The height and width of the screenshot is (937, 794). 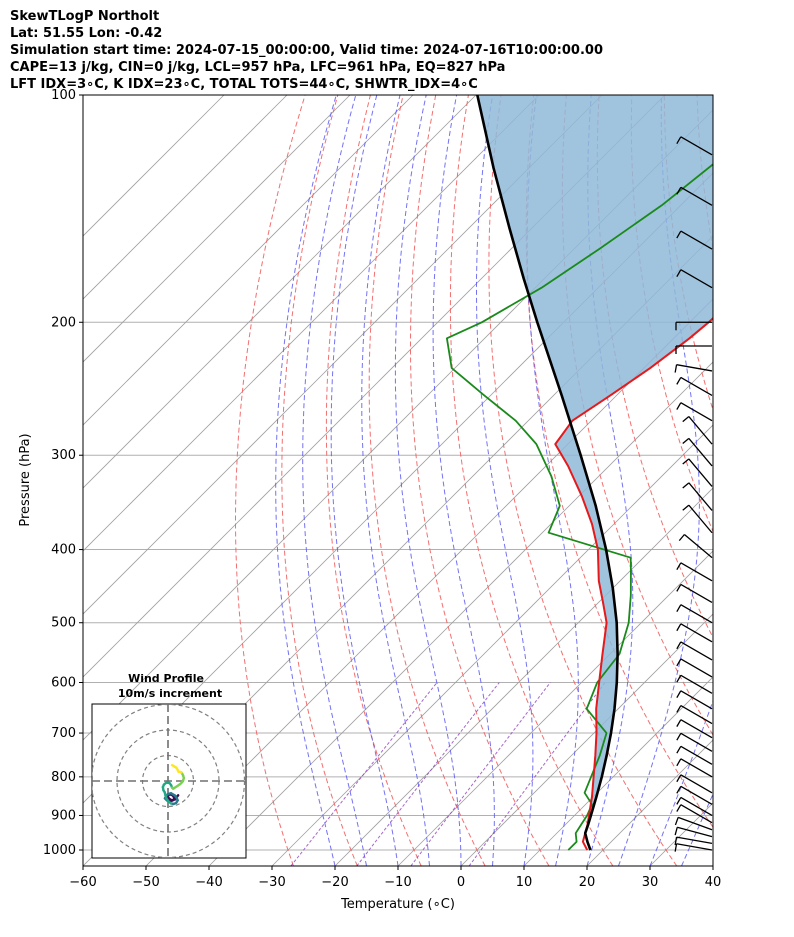 What do you see at coordinates (170, 693) in the screenshot?
I see `inset-subtitle: 10m/s increment` at bounding box center [170, 693].